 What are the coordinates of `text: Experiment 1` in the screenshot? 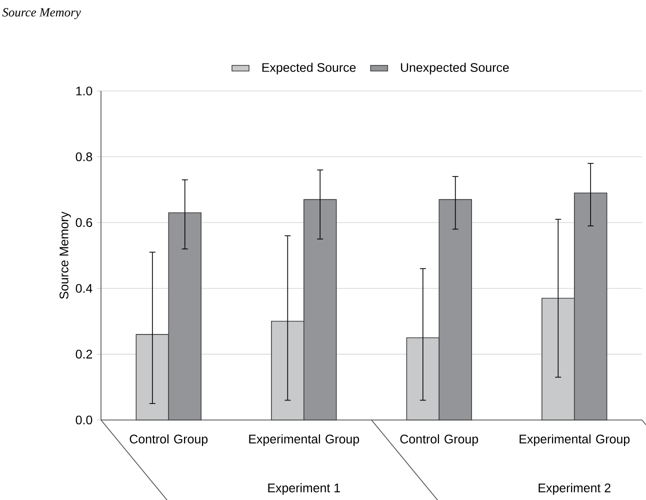 It's located at (304, 489).